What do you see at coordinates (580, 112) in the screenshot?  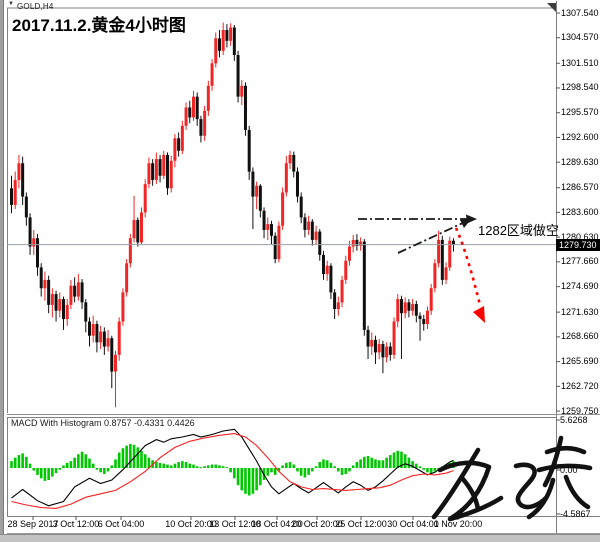 I see `price-tick-label: 1295.570` at bounding box center [580, 112].